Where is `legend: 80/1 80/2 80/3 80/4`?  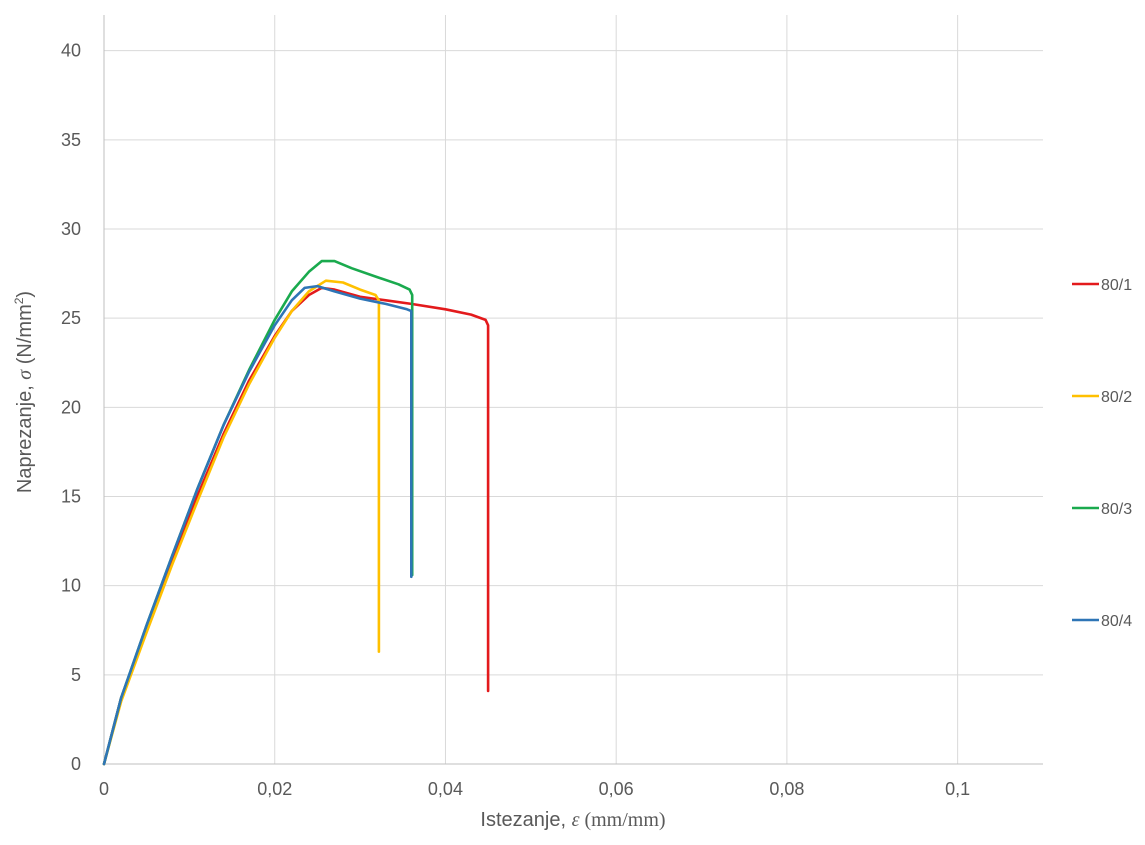
legend: 80/1 80/2 80/3 80/4 is located at coordinates (1102, 453).